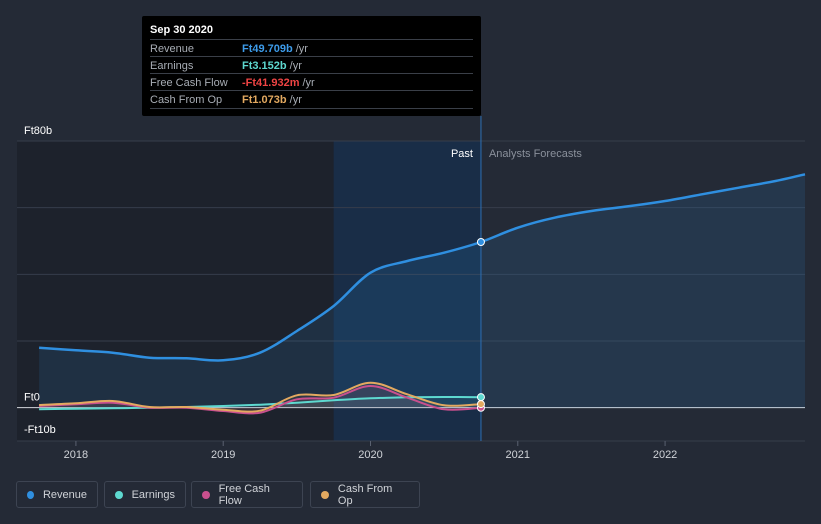 Image resolution: width=821 pixels, height=524 pixels. I want to click on earnings-area, so click(260, 403).